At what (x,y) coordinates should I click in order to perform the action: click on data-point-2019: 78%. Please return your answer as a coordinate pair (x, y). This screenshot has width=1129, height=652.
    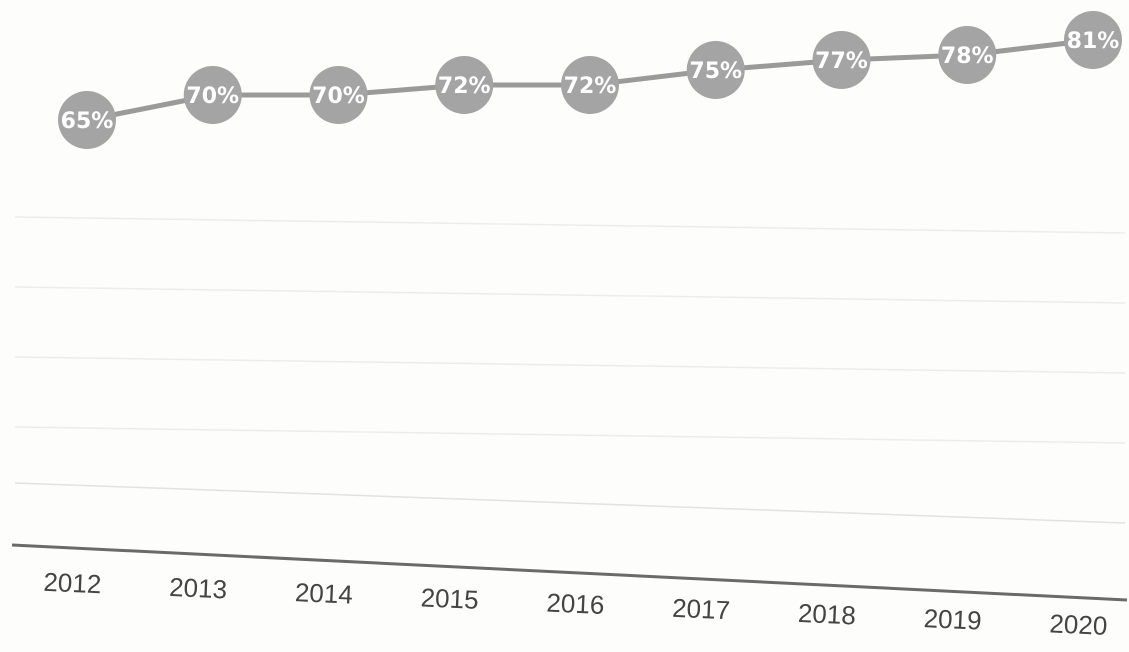
    Looking at the image, I should click on (967, 55).